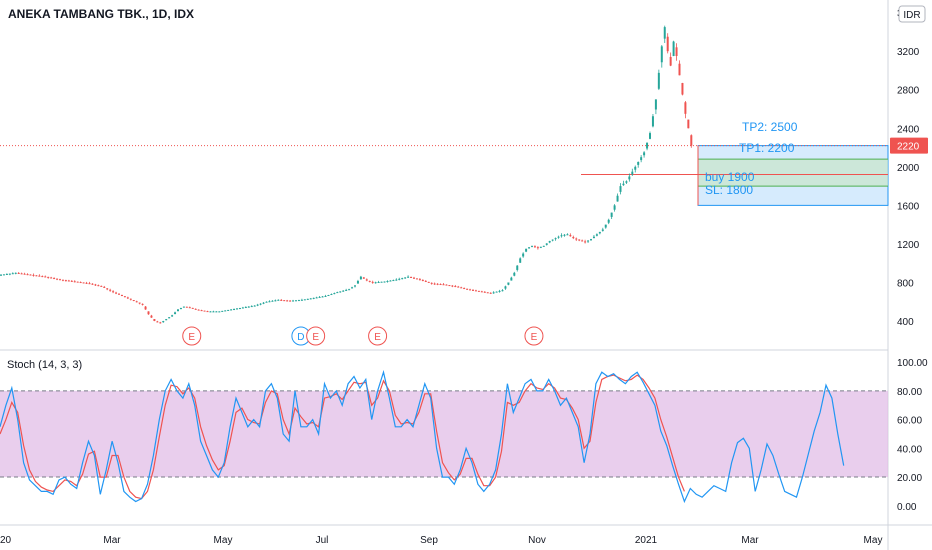 This screenshot has height=550, width=932. What do you see at coordinates (44, 365) in the screenshot?
I see `stoch-title: Stoch (14, 3, 3)` at bounding box center [44, 365].